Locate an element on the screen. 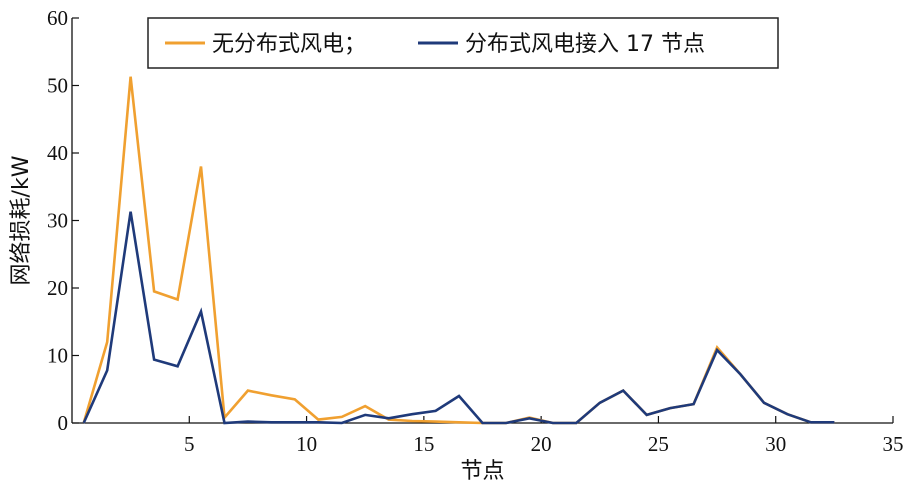 The image size is (911, 486). y-tick-label: 40 is located at coordinates (57, 153).